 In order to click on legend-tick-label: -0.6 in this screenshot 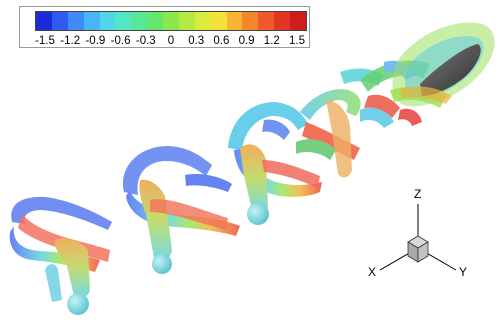, I will do `click(120, 41)`.